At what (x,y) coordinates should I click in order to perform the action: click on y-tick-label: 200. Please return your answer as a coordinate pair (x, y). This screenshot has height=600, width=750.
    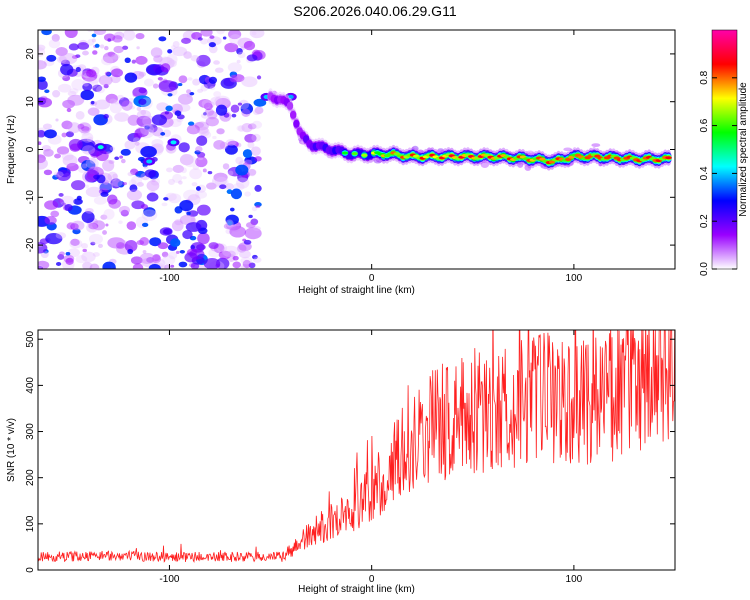
    Looking at the image, I should click on (30, 477).